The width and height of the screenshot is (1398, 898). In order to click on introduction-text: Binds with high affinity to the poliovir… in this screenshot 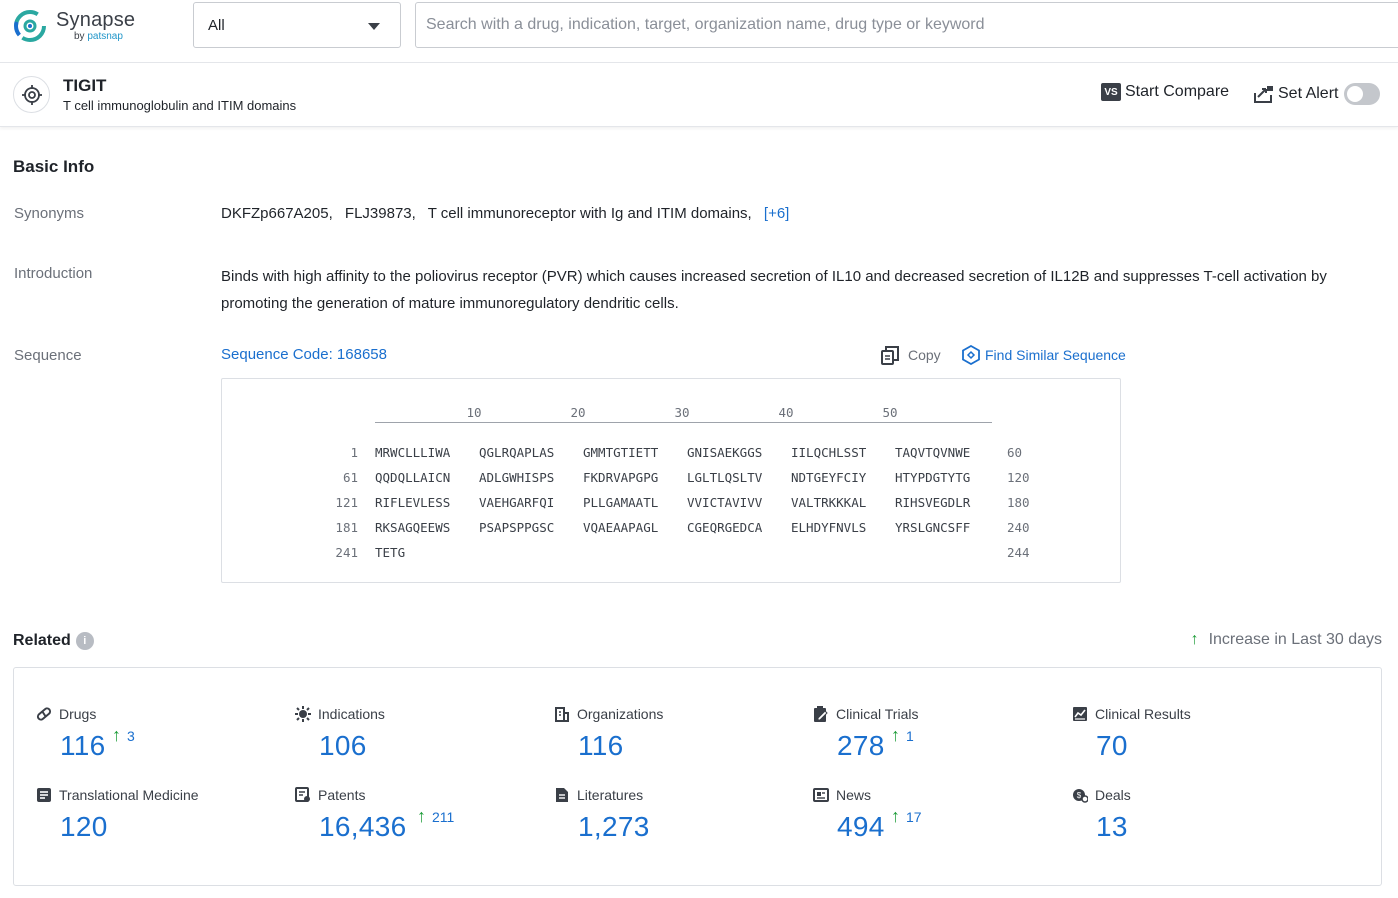, I will do `click(801, 290)`.